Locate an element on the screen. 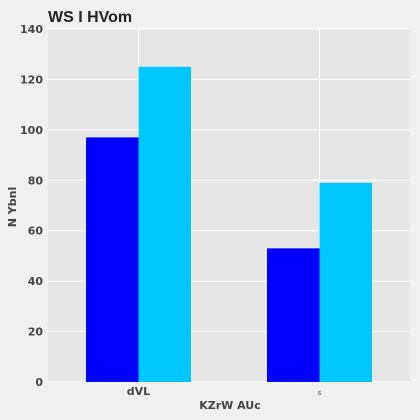 The image size is (420, 420). y-tick-label: 100 is located at coordinates (31, 130).